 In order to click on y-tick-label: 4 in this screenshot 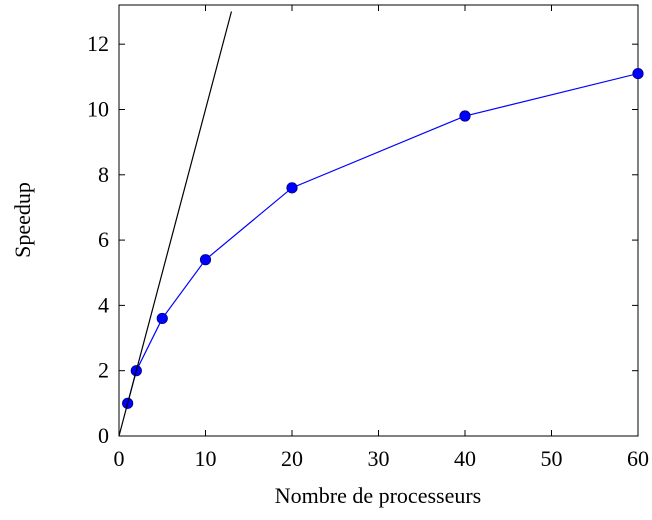, I will do `click(103, 304)`.